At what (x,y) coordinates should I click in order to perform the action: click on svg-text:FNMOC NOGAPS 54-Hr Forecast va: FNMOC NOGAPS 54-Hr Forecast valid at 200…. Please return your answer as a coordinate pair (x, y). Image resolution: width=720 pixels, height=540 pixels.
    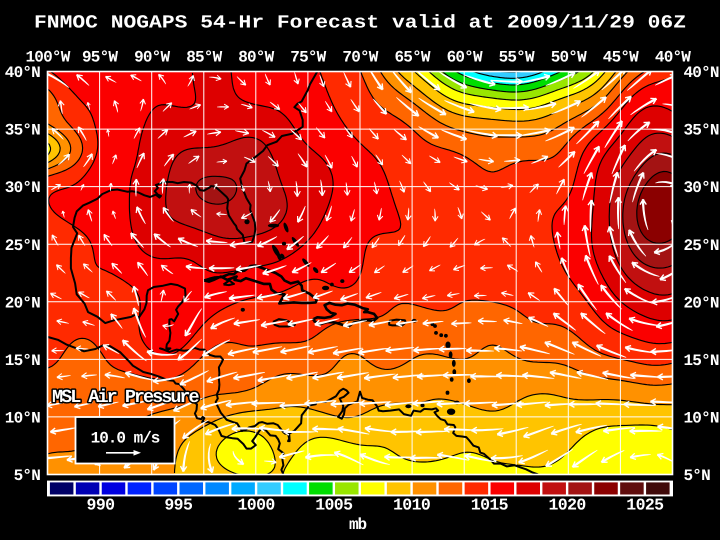
    Looking at the image, I should click on (360, 23).